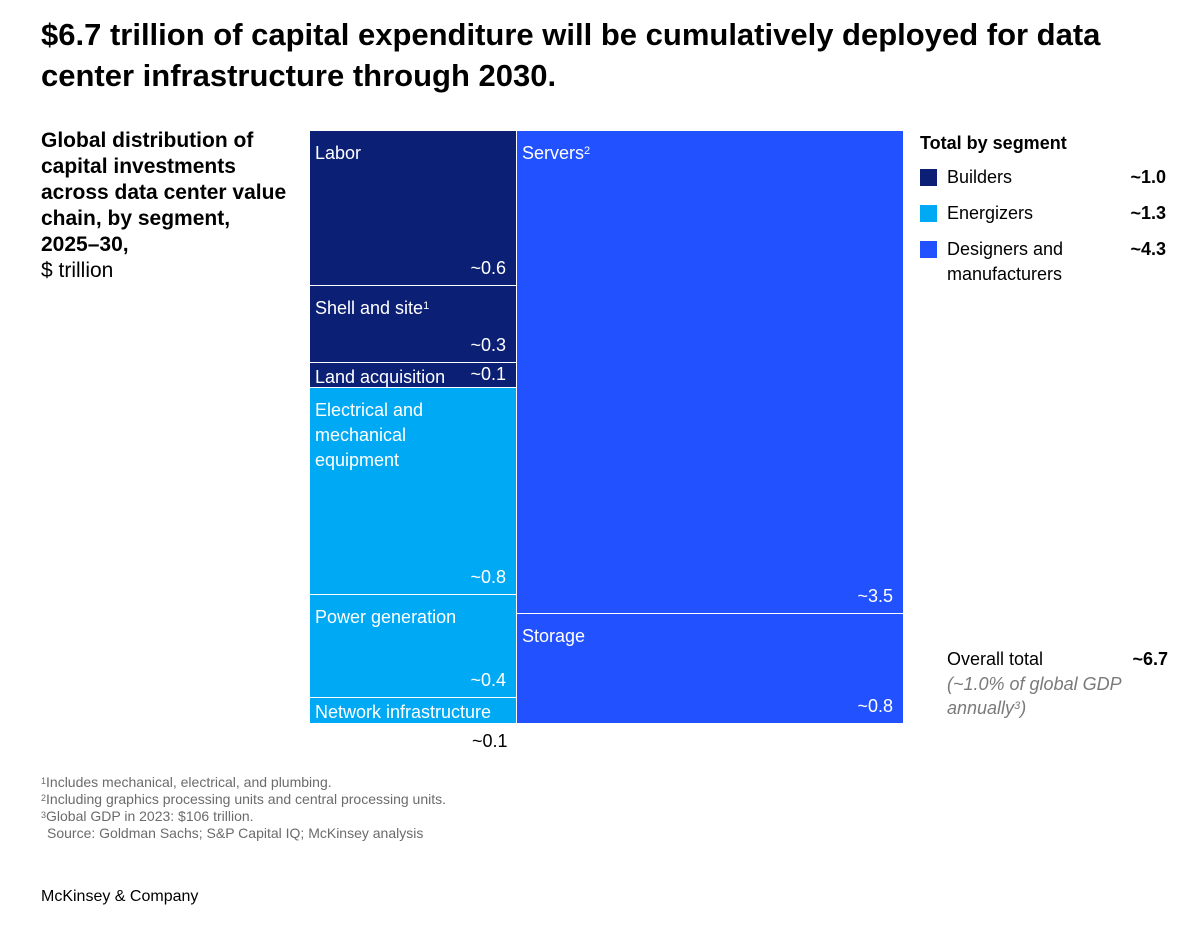 The height and width of the screenshot is (929, 1200). What do you see at coordinates (1045, 183) in the screenshot?
I see `legend-item-builders: Builders ~1.0` at bounding box center [1045, 183].